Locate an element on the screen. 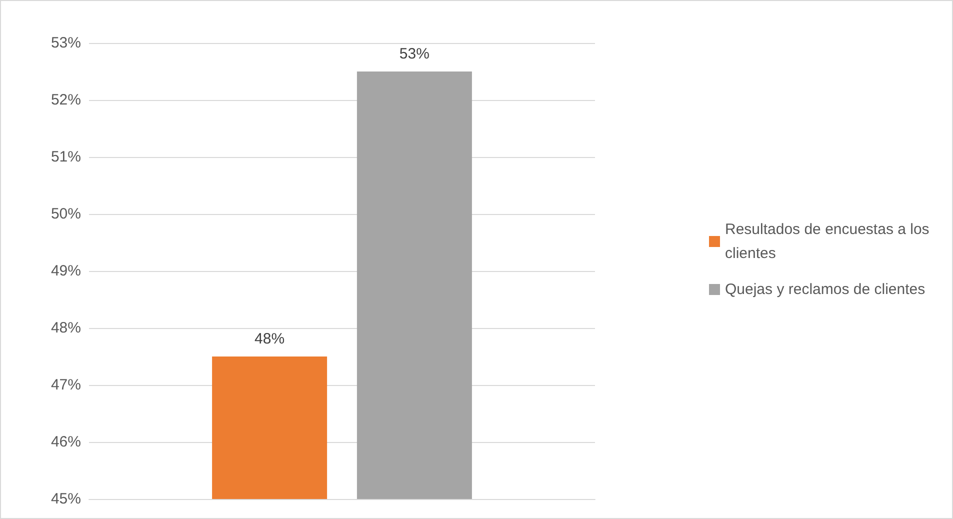 This screenshot has width=953, height=519. y-tick-label: 47% is located at coordinates (65, 385).